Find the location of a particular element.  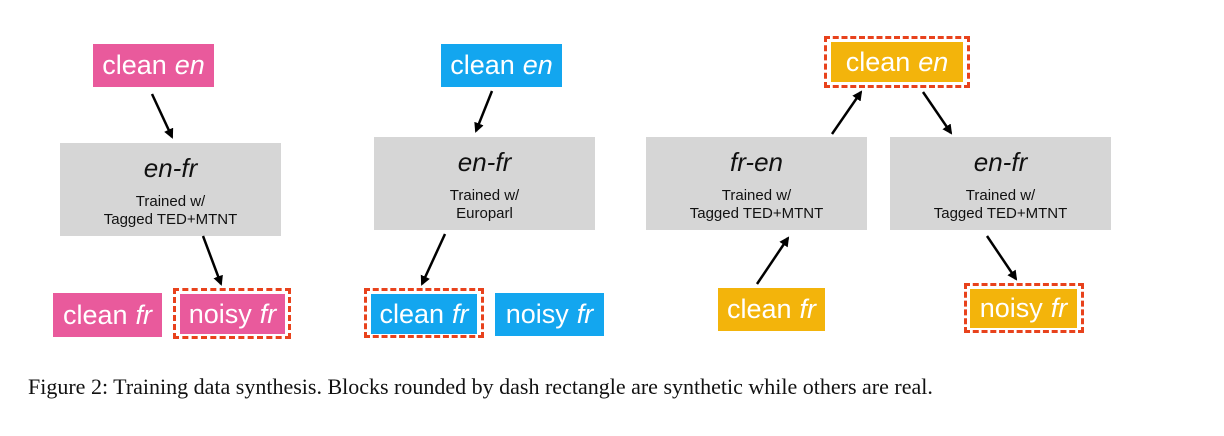

p1-clean-en-lang: en is located at coordinates (189, 65).